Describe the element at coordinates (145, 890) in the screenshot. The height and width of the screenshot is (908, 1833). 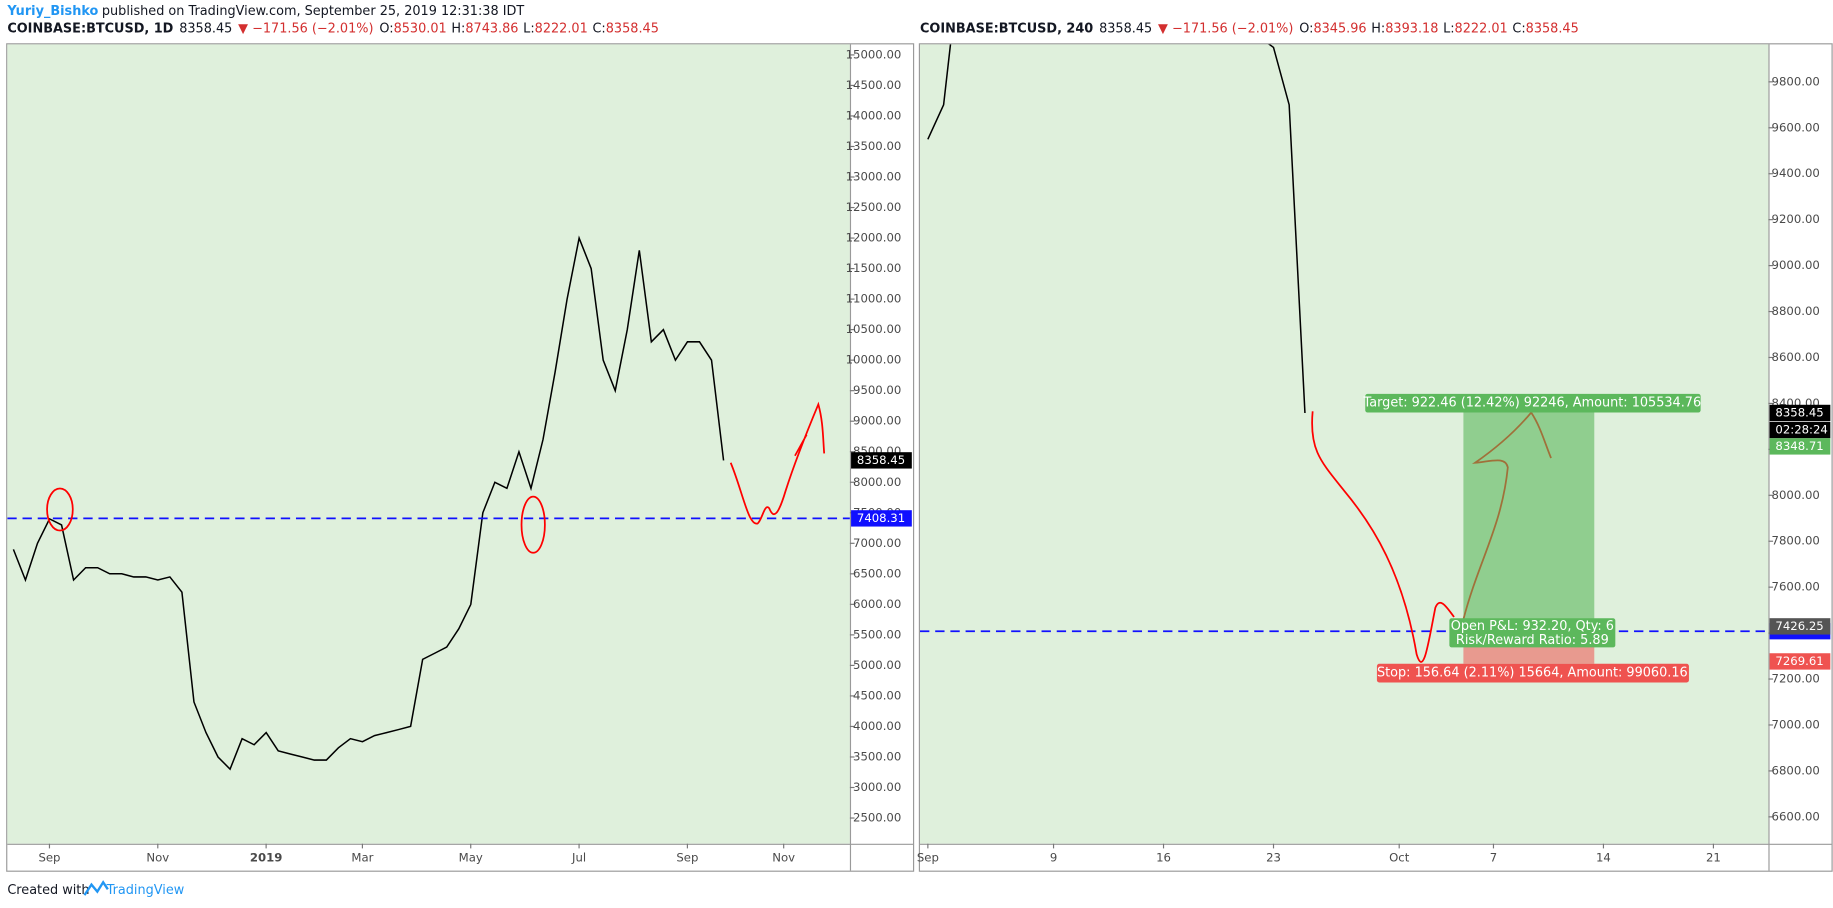
I see `footer-brand: TradingView` at that location.